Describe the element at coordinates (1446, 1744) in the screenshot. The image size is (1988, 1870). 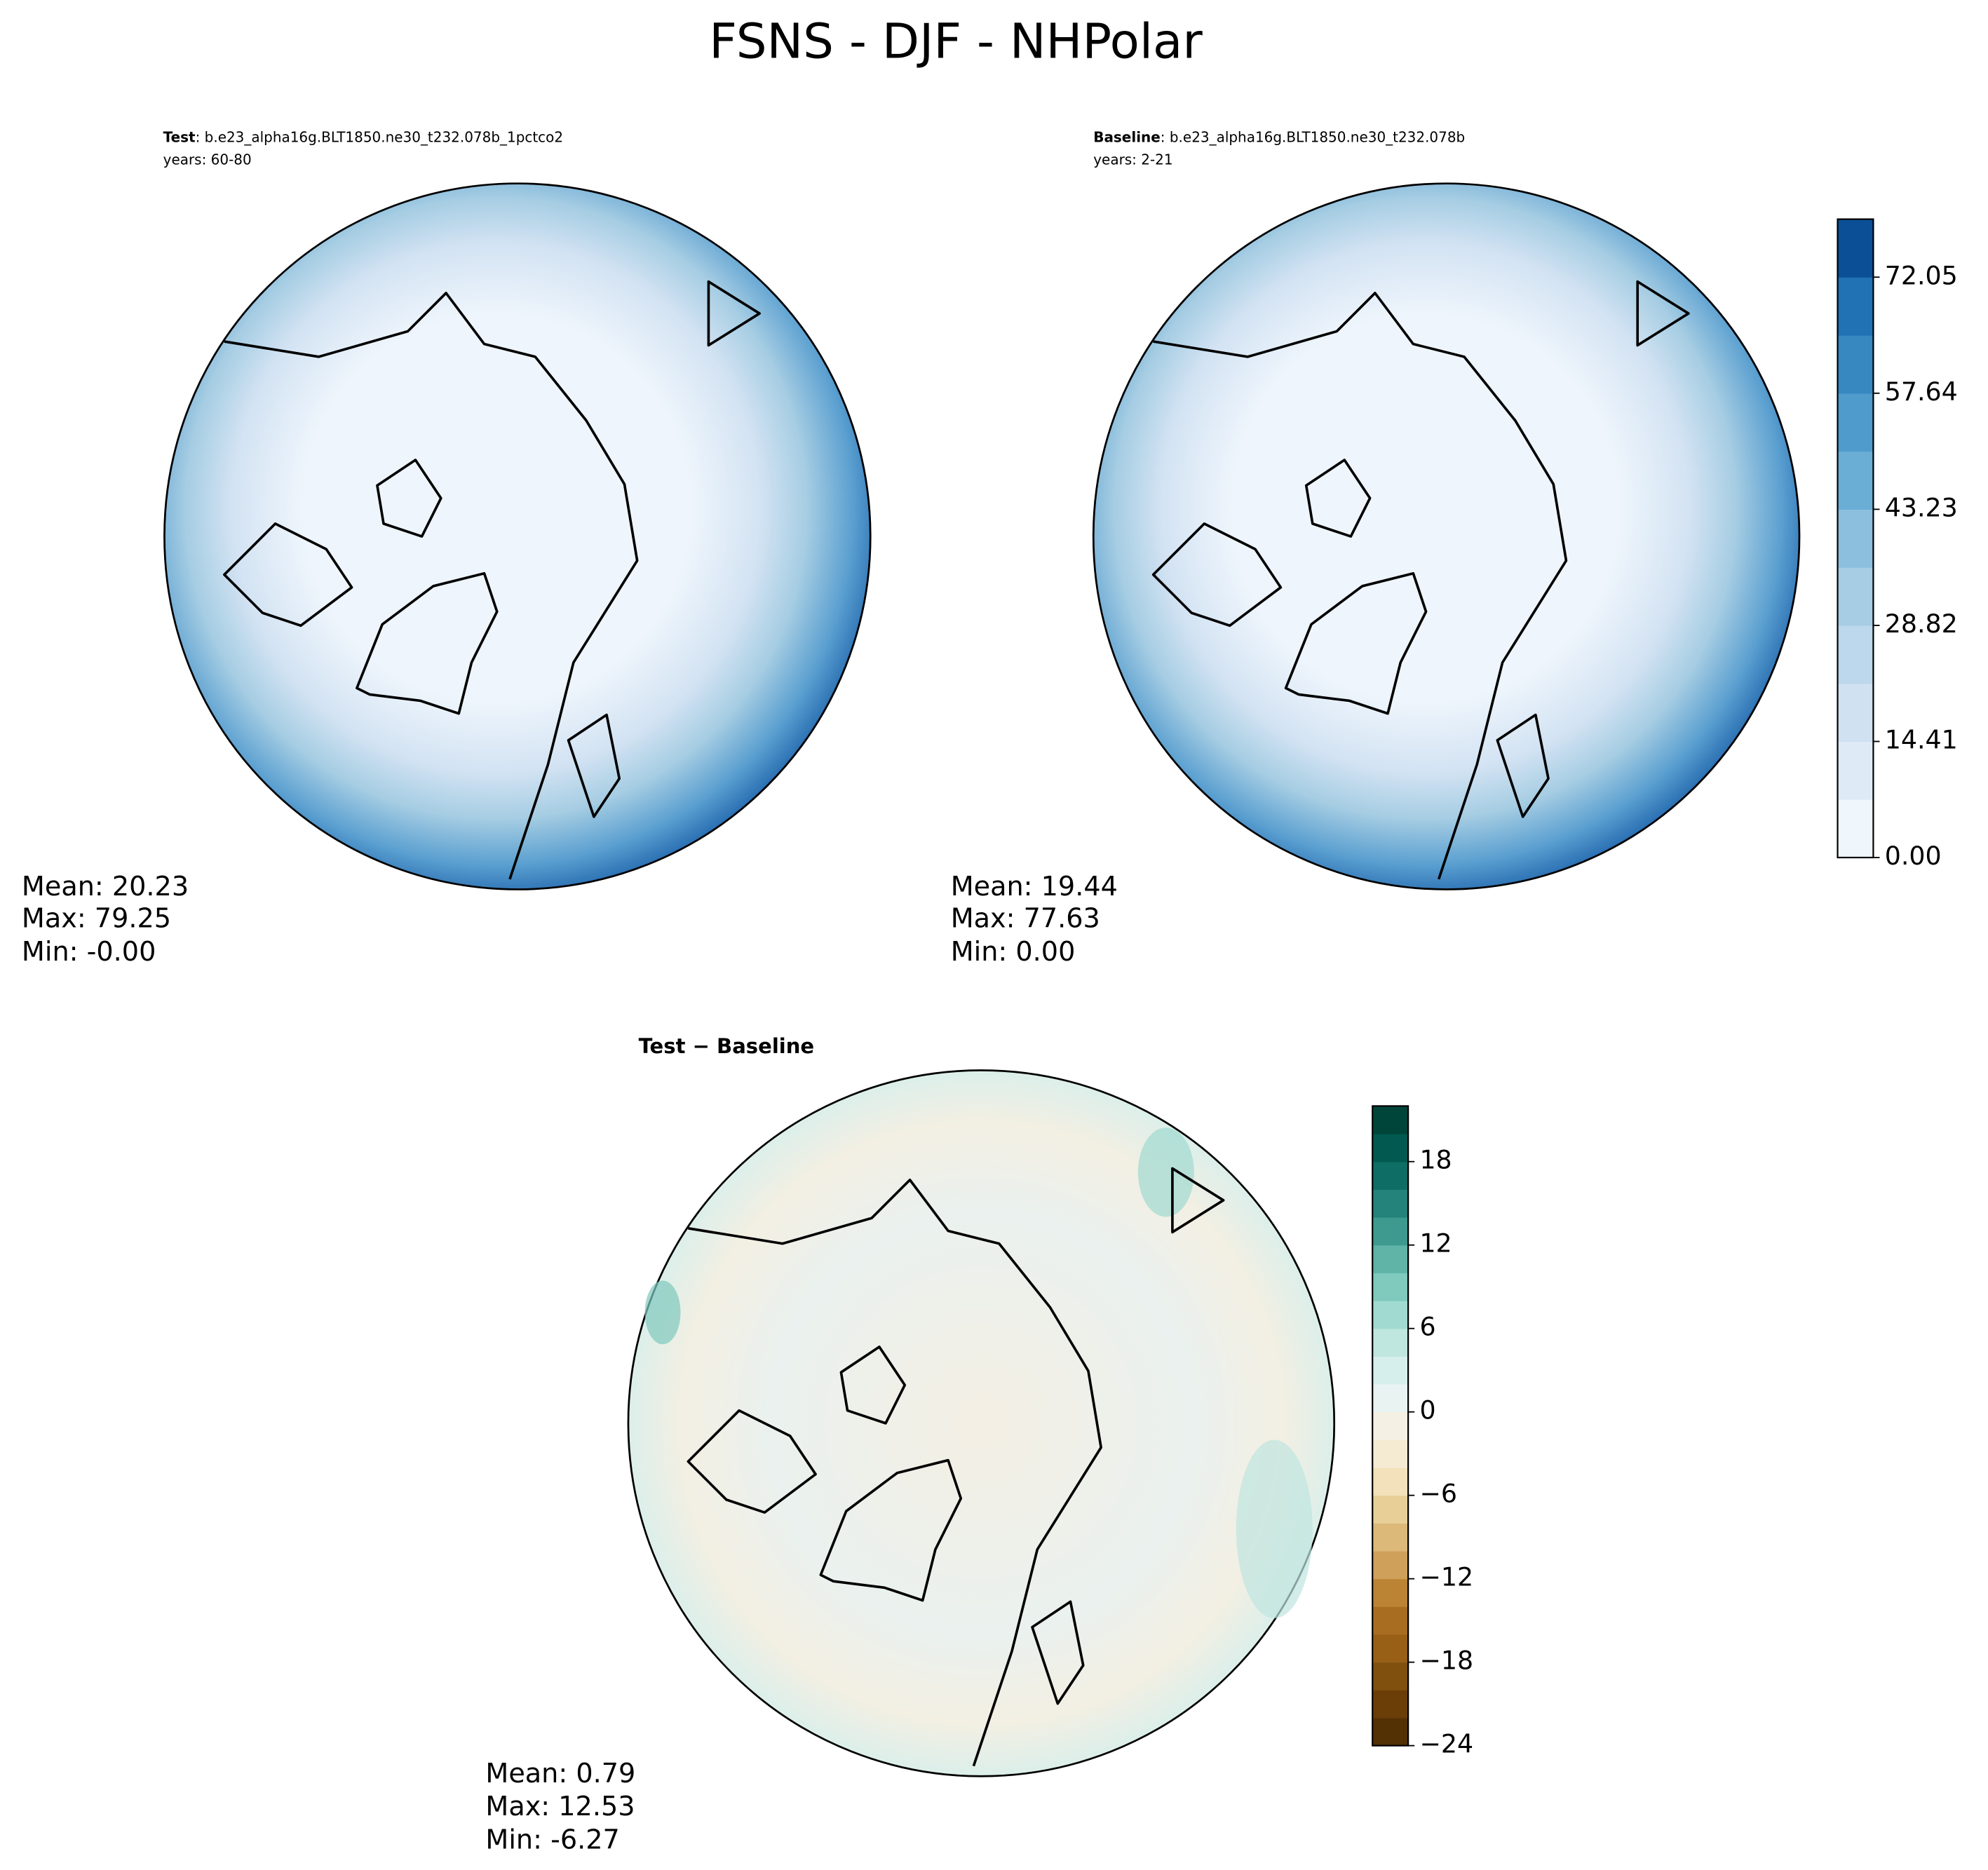
I see `colorbar-tick-label: −24` at that location.